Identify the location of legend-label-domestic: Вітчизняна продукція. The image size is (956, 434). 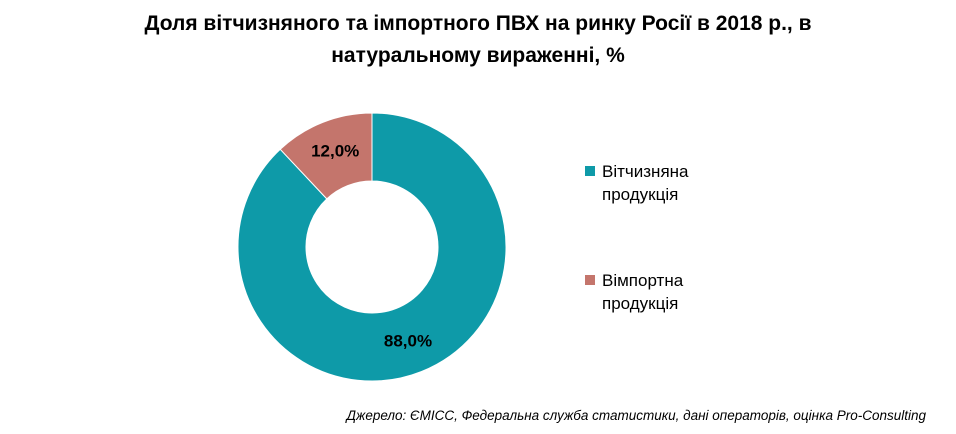
(645, 183).